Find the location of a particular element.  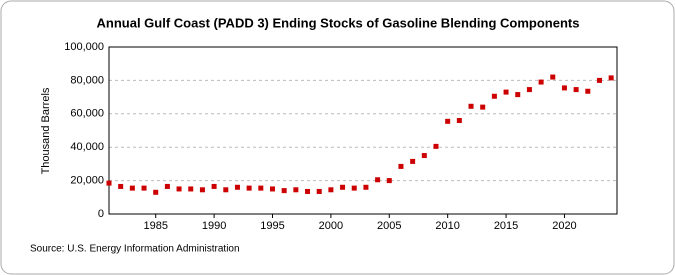

x-tick-label: 2015 is located at coordinates (506, 226).